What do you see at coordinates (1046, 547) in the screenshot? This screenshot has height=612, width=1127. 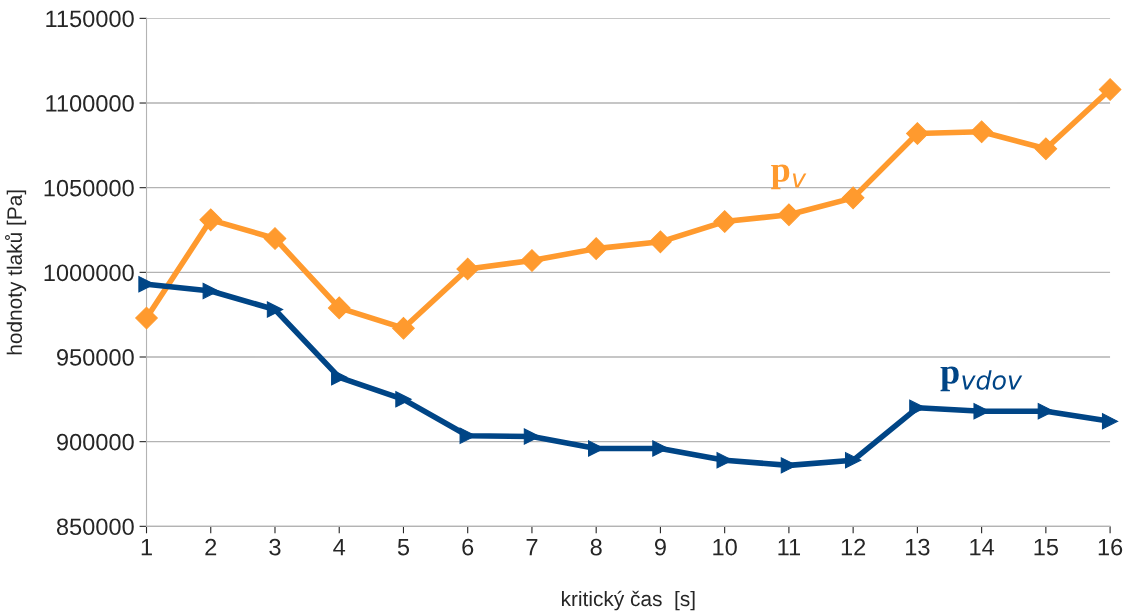 I see `x-tick-label: 15` at bounding box center [1046, 547].